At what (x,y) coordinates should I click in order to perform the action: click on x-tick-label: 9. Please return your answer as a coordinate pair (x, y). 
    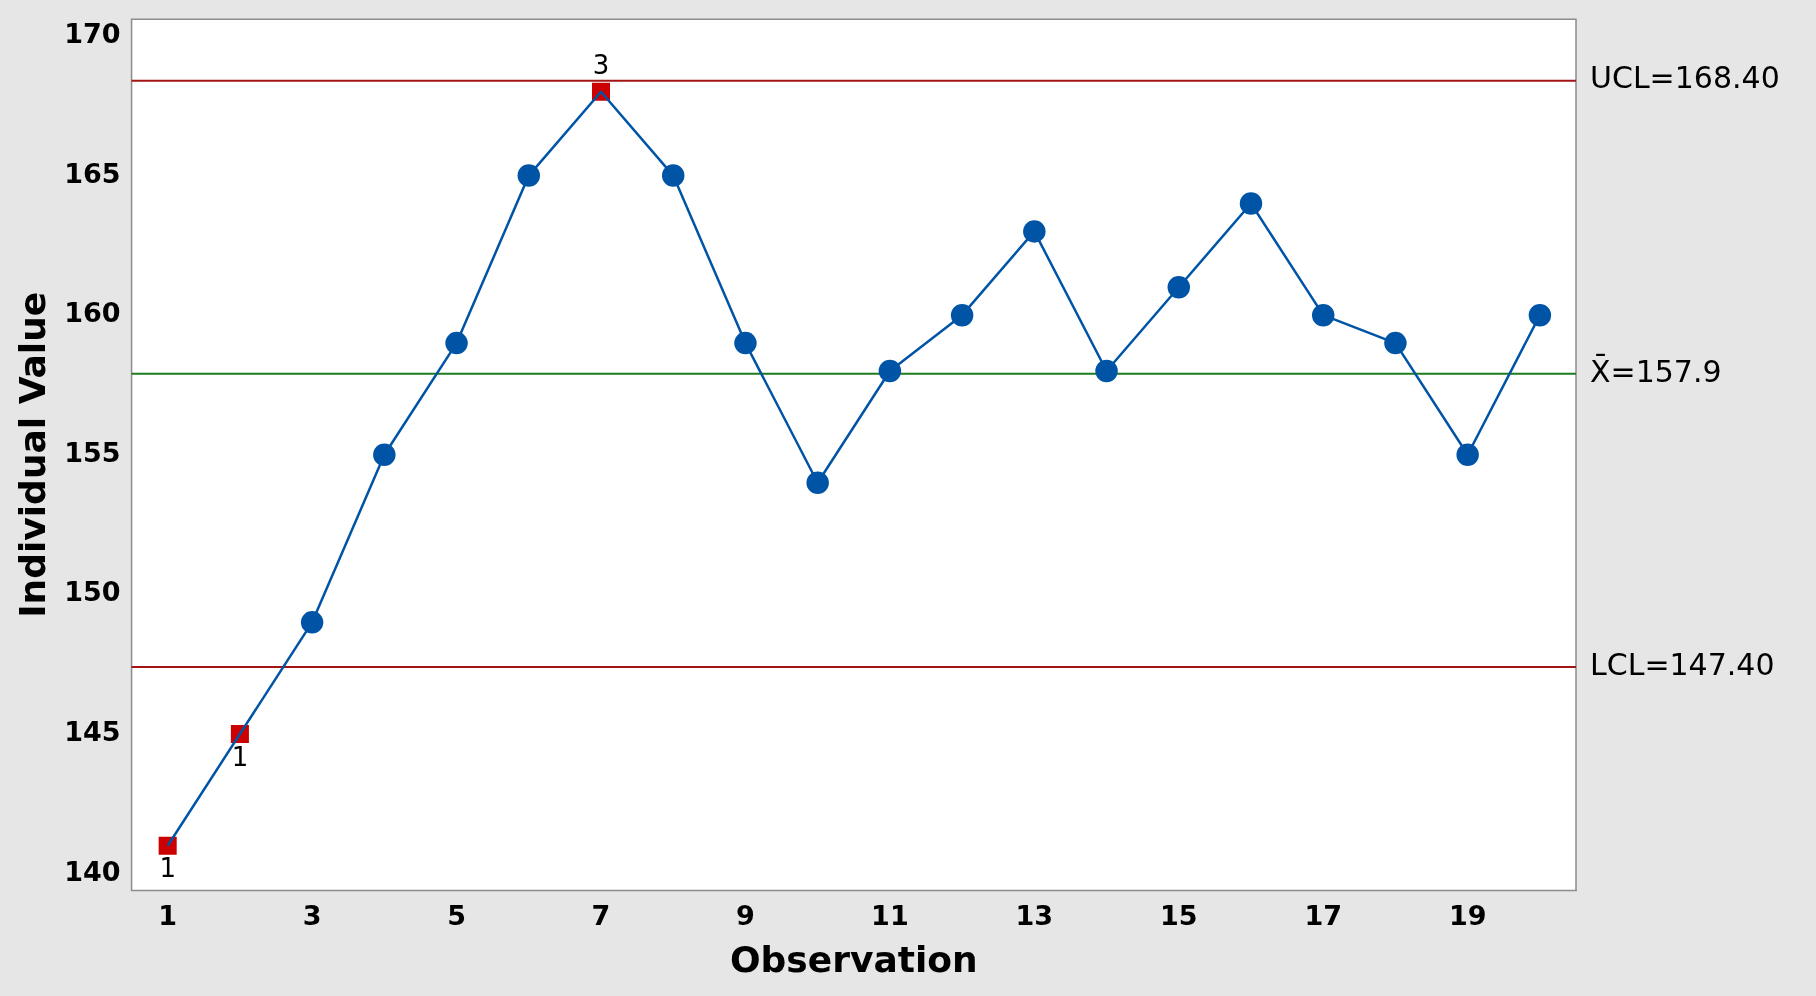
    Looking at the image, I should click on (745, 915).